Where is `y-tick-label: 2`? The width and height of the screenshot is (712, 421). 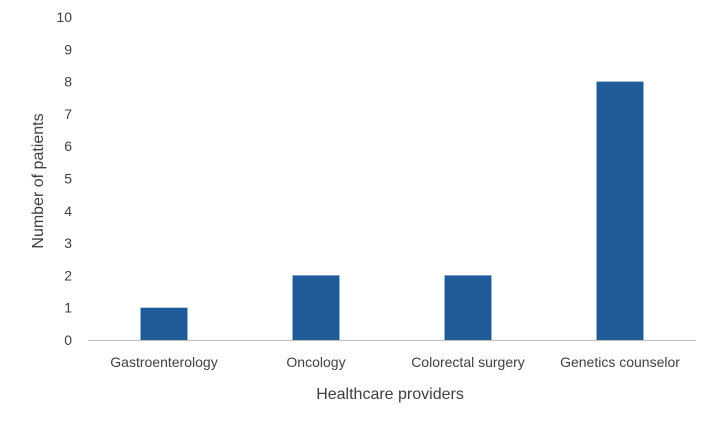
y-tick-label: 2 is located at coordinates (68, 275).